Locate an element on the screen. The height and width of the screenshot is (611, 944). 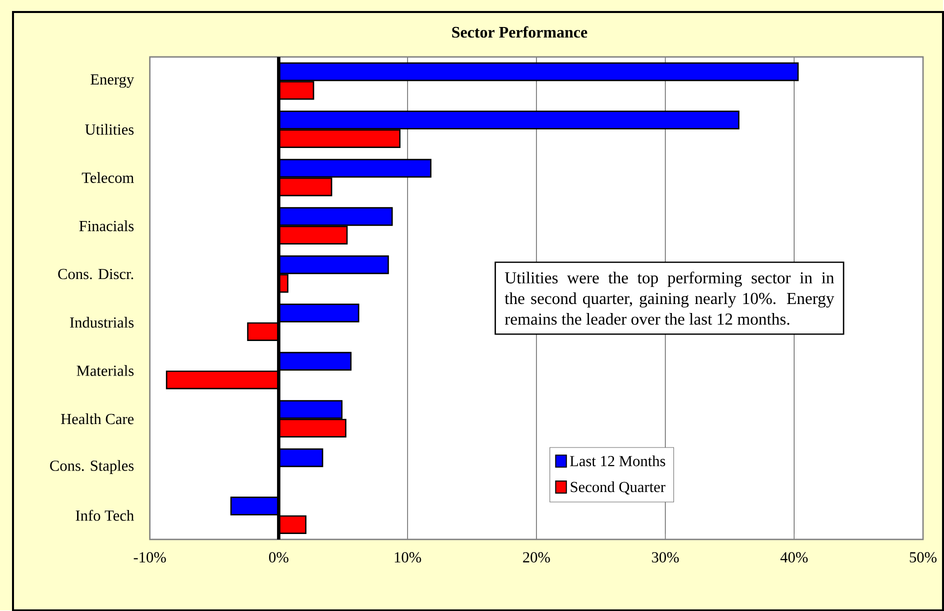
y-tick-label: Health Care is located at coordinates (97, 418).